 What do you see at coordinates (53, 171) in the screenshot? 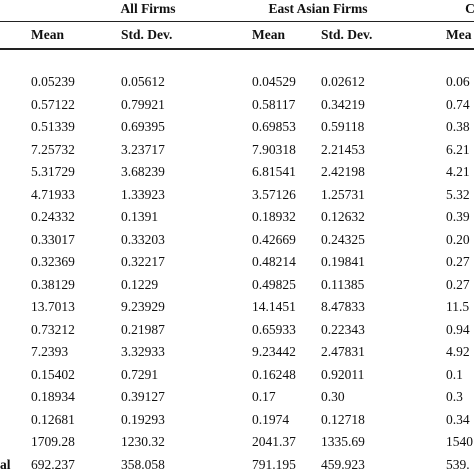
I see `cell: 5.31729` at bounding box center [53, 171].